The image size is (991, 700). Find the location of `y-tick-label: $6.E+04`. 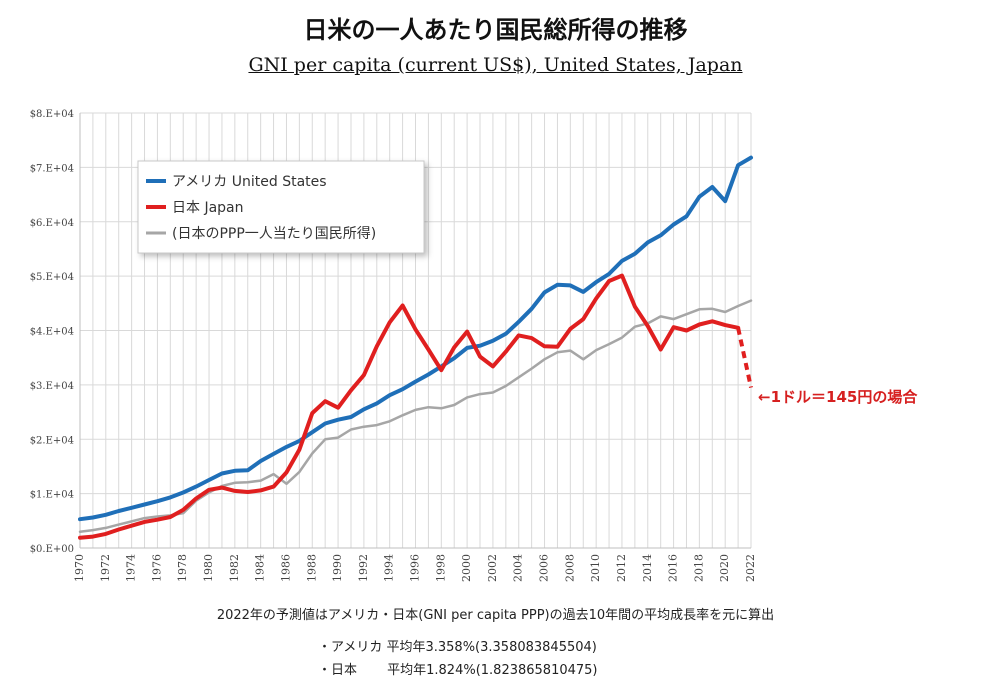

y-tick-label: $6.E+04 is located at coordinates (52, 223).